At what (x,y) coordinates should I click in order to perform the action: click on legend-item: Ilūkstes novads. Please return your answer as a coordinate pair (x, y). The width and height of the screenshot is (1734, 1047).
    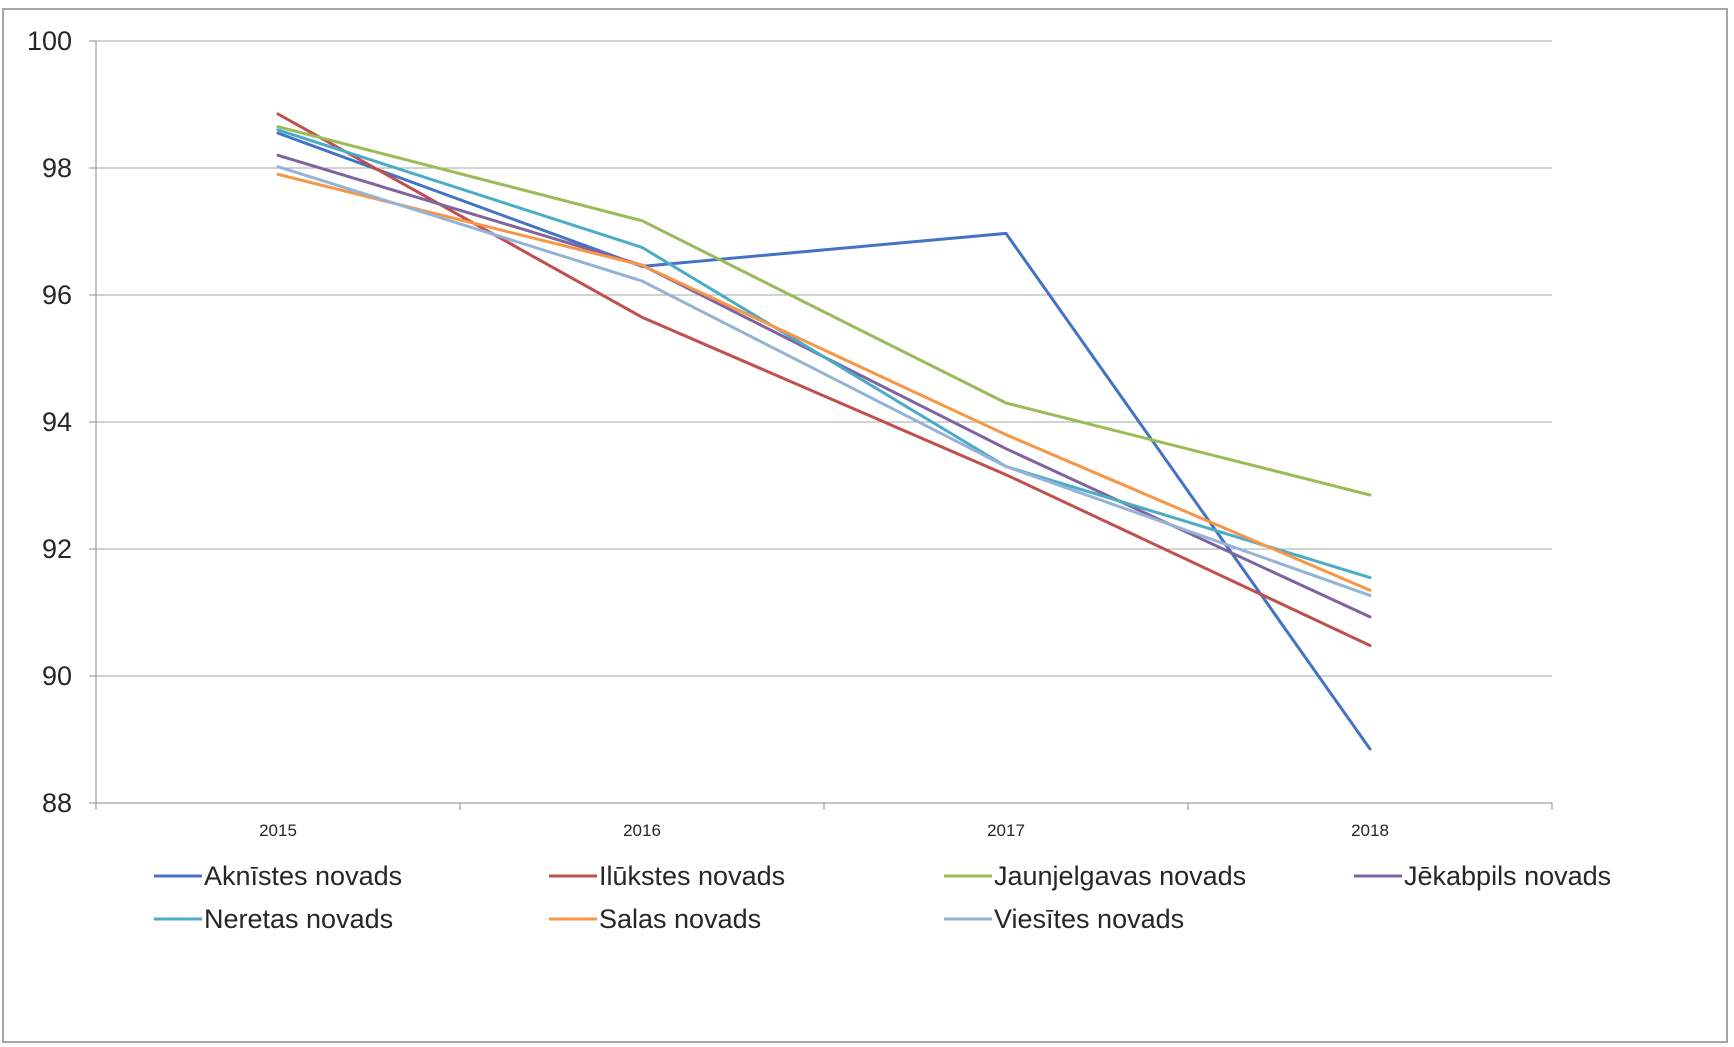
    Looking at the image, I should click on (667, 876).